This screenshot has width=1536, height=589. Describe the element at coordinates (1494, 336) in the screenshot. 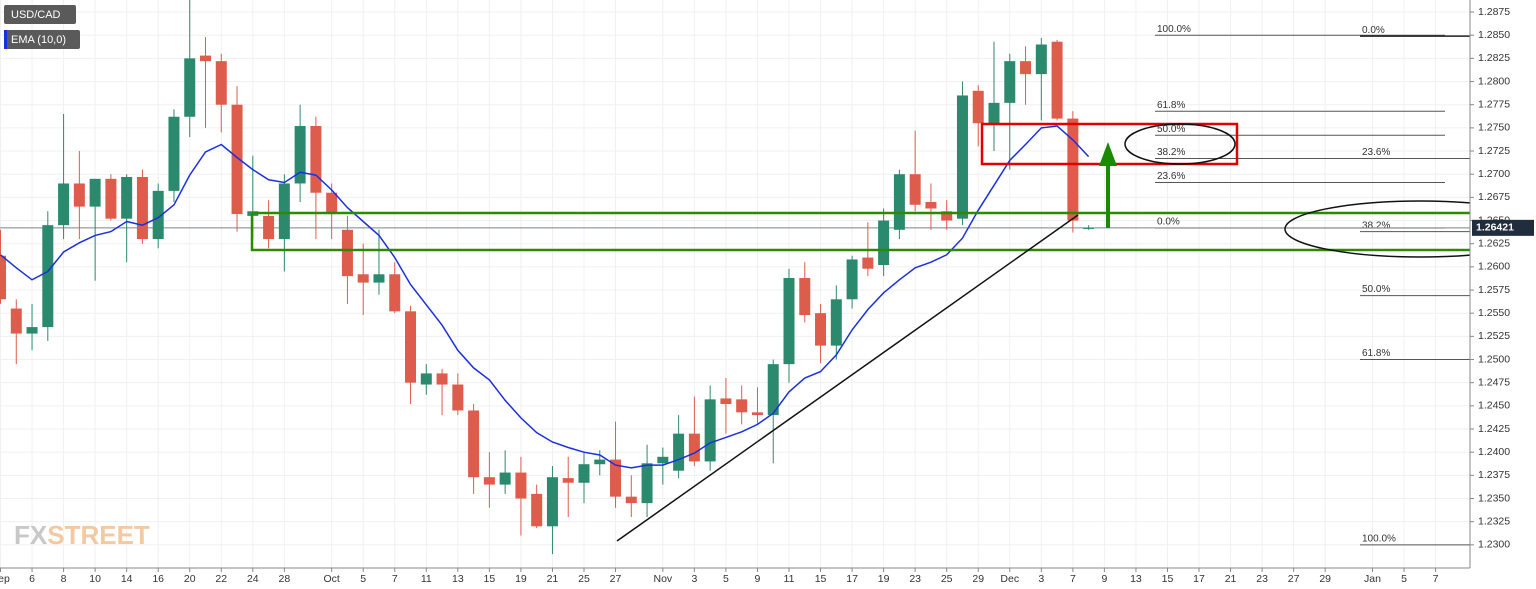

I see `y-tick-label: 1.2525` at that location.